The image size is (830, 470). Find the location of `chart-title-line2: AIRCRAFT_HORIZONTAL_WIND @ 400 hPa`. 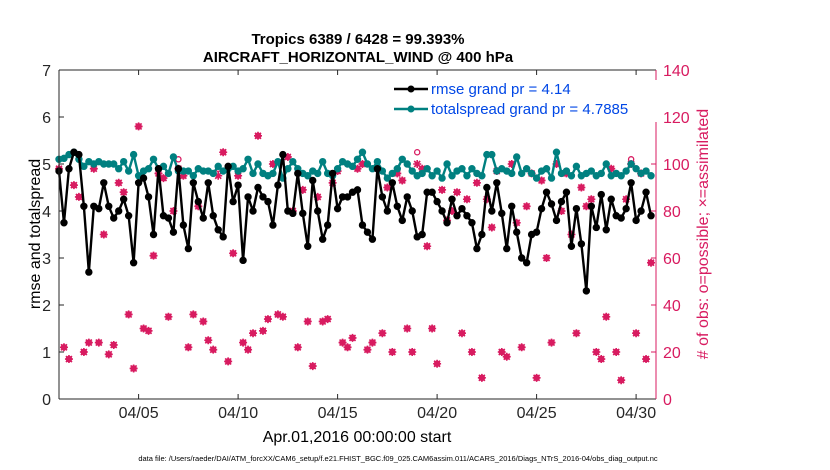

chart-title-line2: AIRCRAFT_HORIZONTAL_WIND @ 400 hPa is located at coordinates (358, 57).